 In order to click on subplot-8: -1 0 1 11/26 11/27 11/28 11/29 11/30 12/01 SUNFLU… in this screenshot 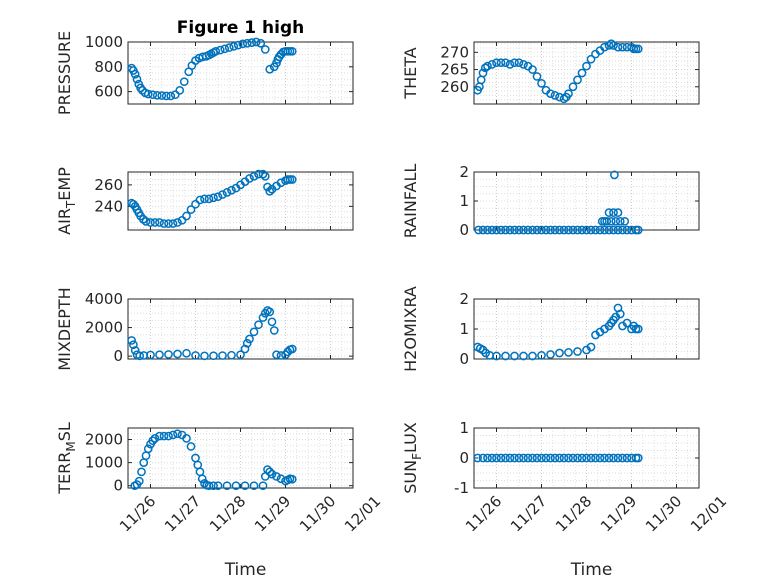, I will do `click(565, 499)`.